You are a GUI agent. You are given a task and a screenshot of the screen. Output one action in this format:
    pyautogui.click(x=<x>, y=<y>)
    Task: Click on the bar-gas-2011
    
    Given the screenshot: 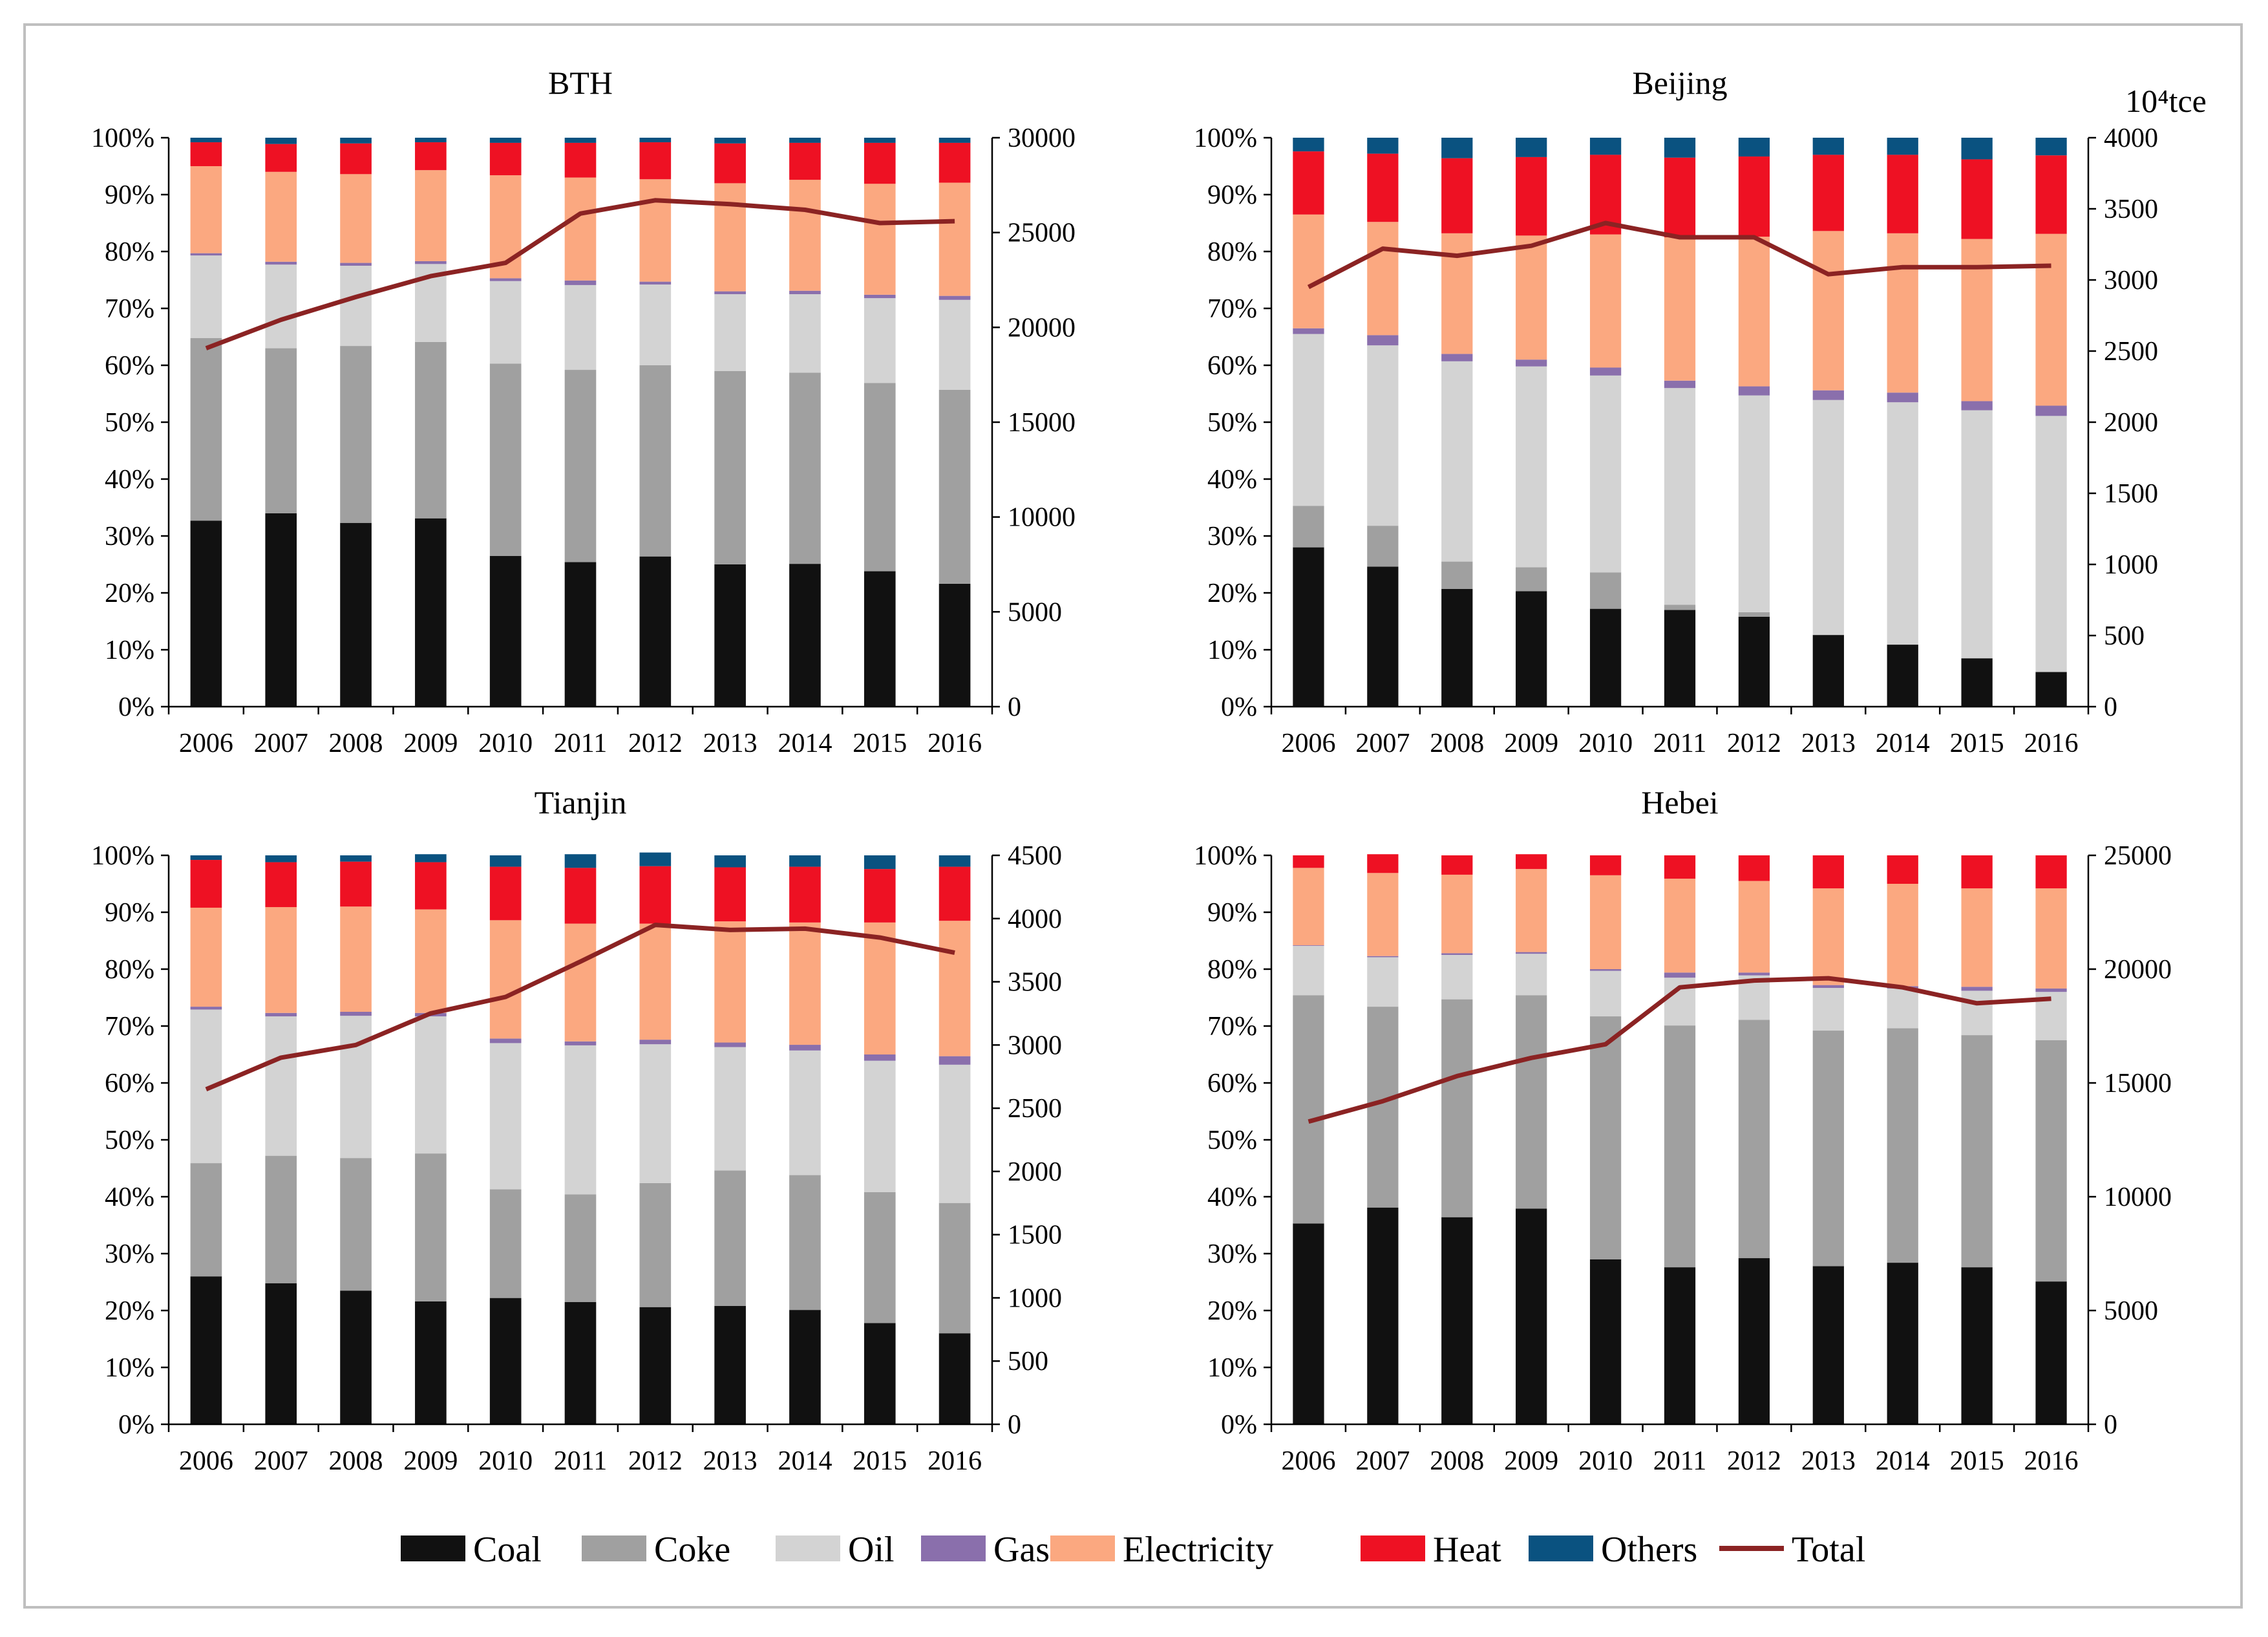 What is the action you would take?
    pyautogui.click(x=580, y=1043)
    